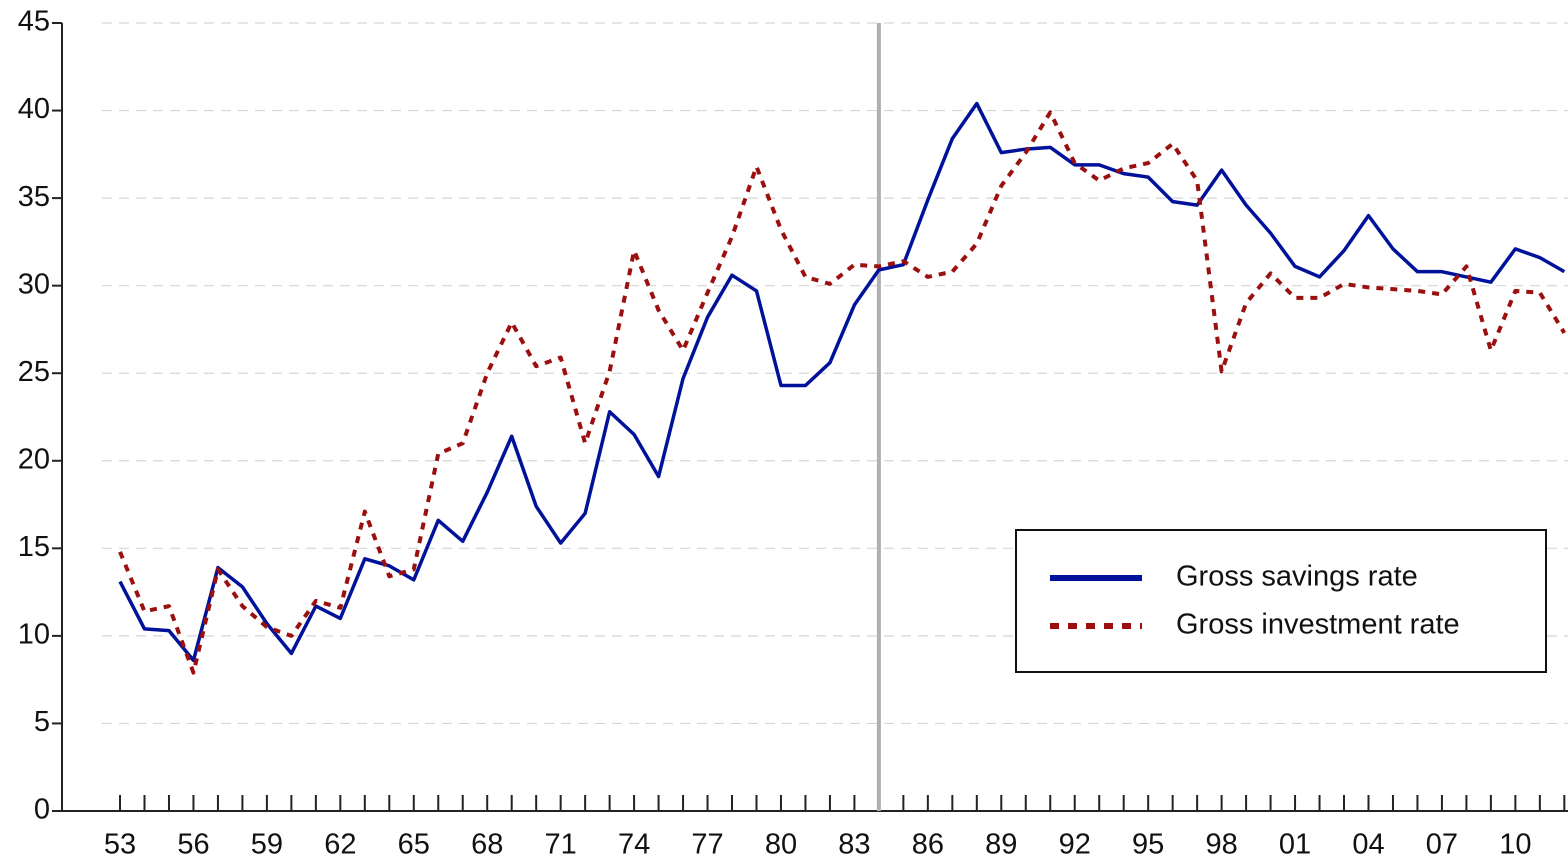  I want to click on x-tick-label: 80, so click(781, 845).